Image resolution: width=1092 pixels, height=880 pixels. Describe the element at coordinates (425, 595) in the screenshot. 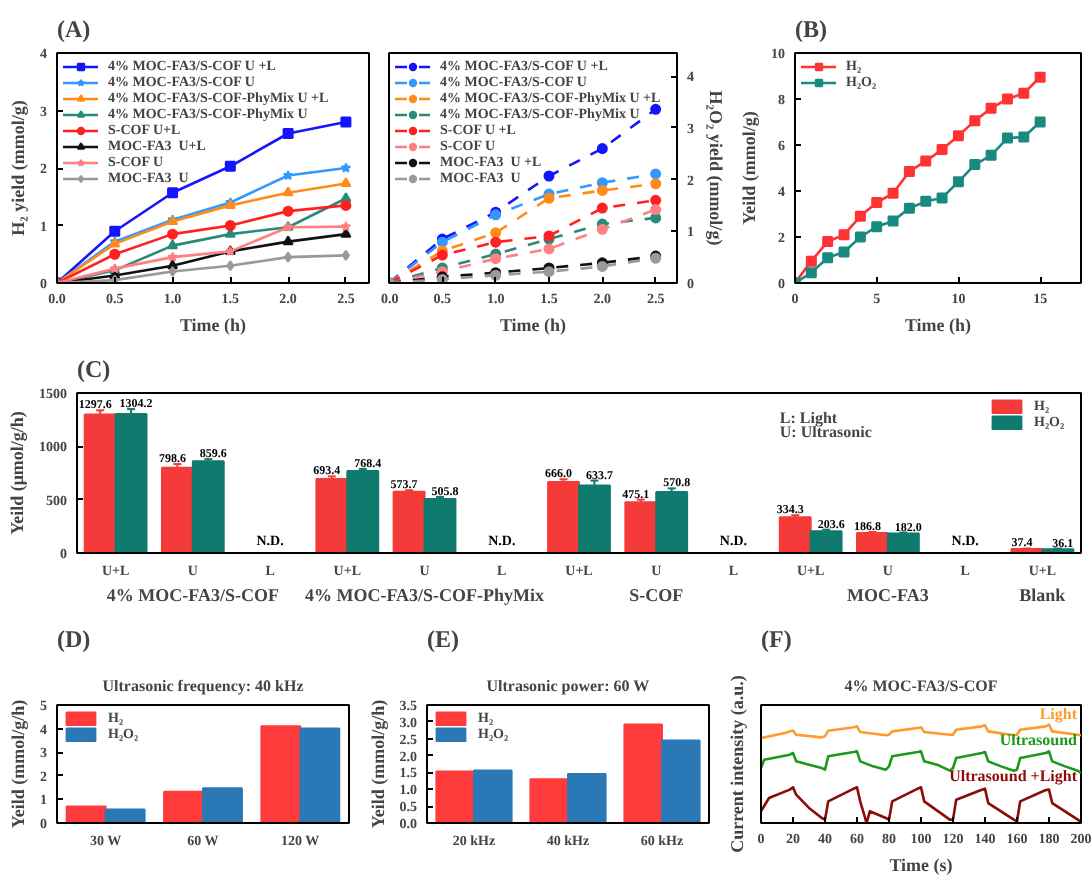

I see `text: 4% MOC-FA3/S-COF-PhyMix` at that location.